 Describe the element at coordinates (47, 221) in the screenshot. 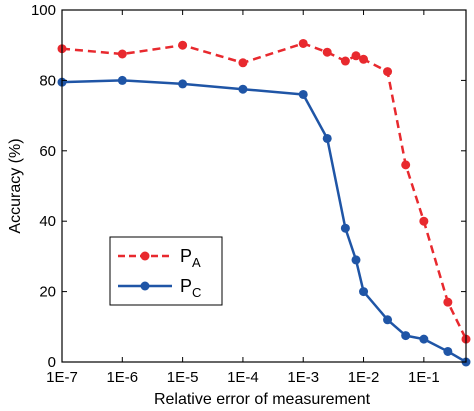

I see `y-tick-label-2: 40` at that location.